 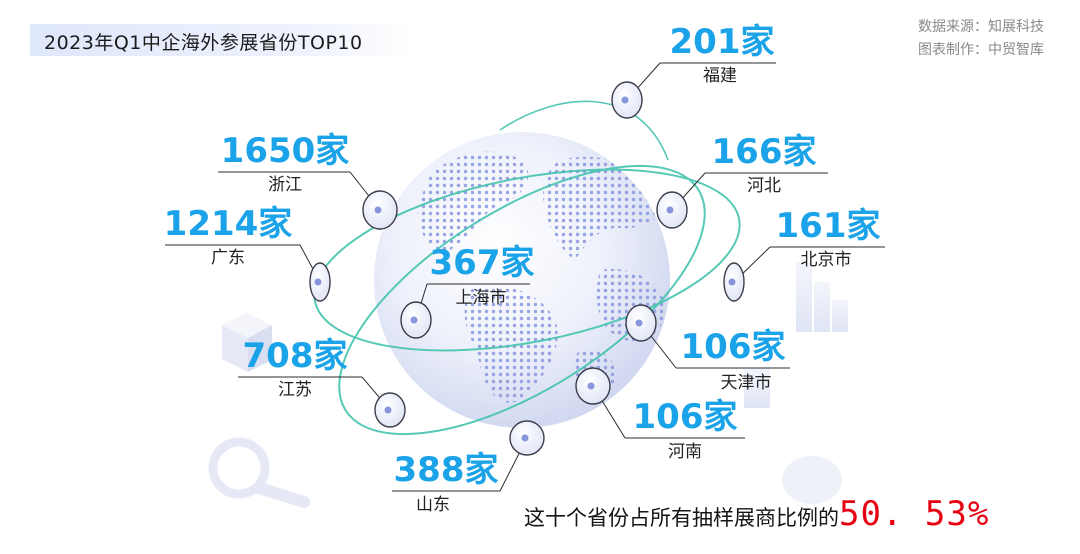 I want to click on province-label: 福建, so click(x=720, y=76).